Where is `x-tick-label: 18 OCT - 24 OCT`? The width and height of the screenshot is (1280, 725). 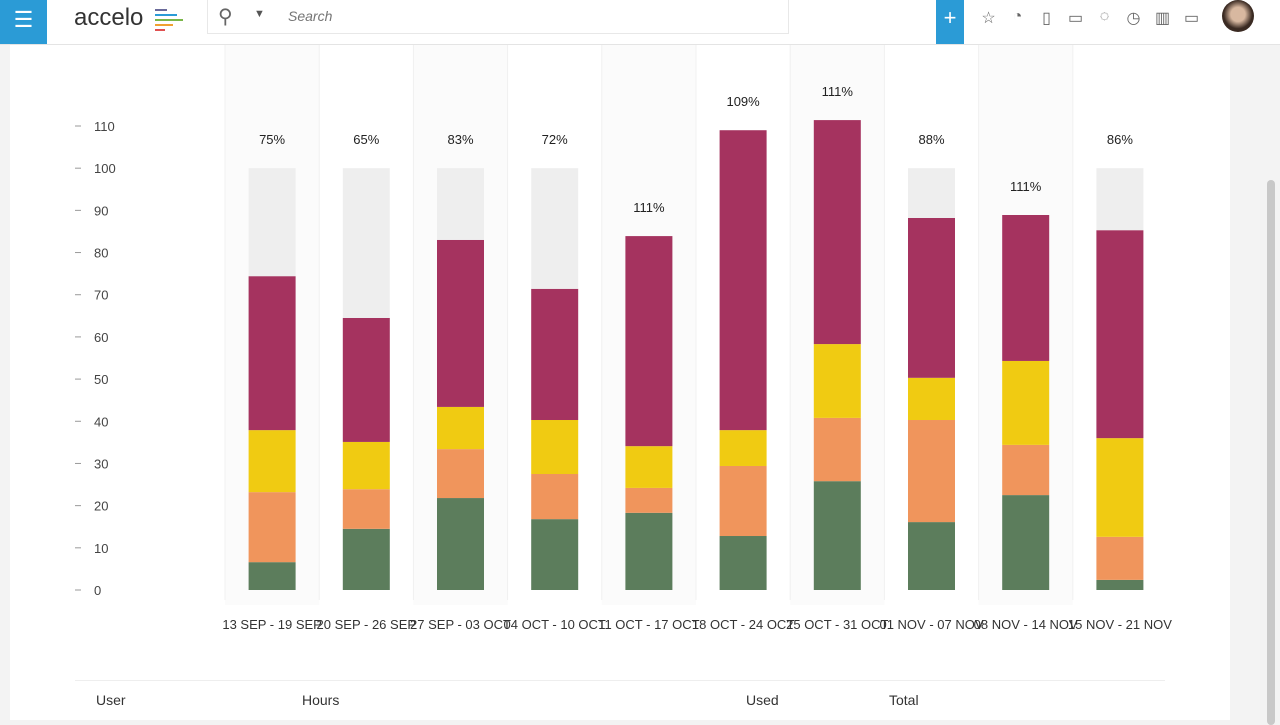
x-tick-label: 18 OCT - 24 OCT is located at coordinates (743, 624).